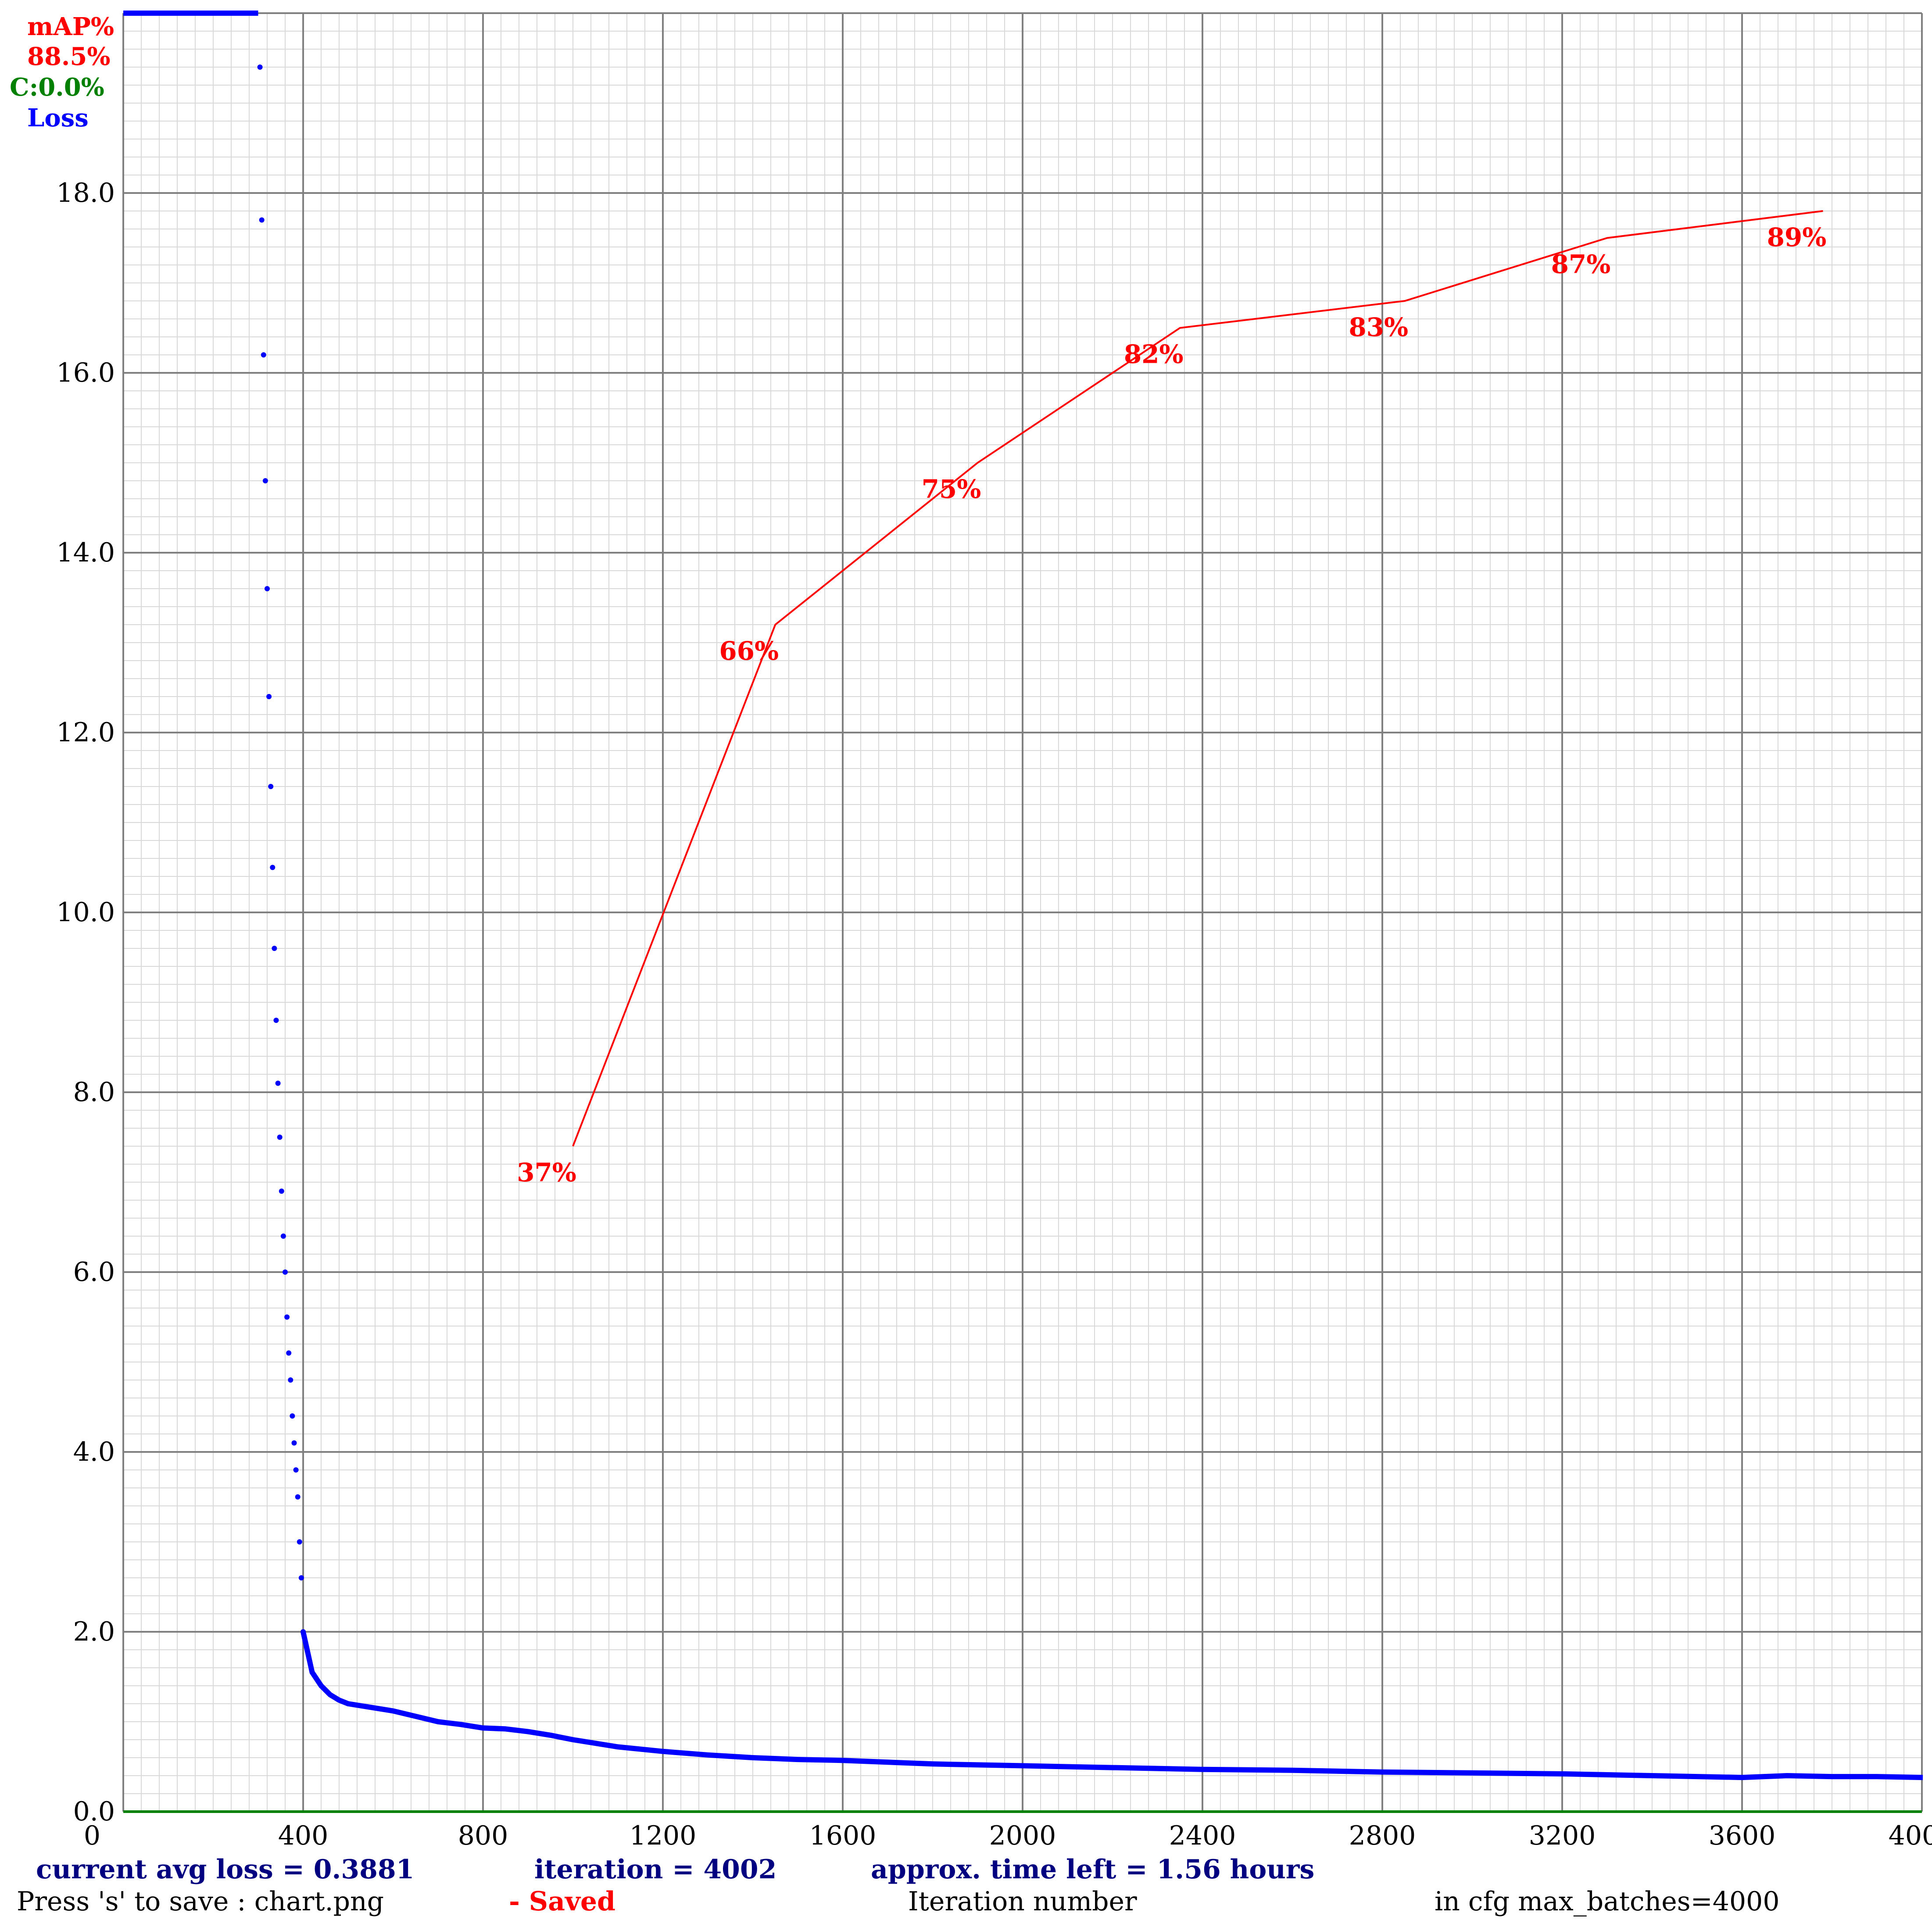  I want to click on x-axis-label: Iteration number, so click(1022, 1901).